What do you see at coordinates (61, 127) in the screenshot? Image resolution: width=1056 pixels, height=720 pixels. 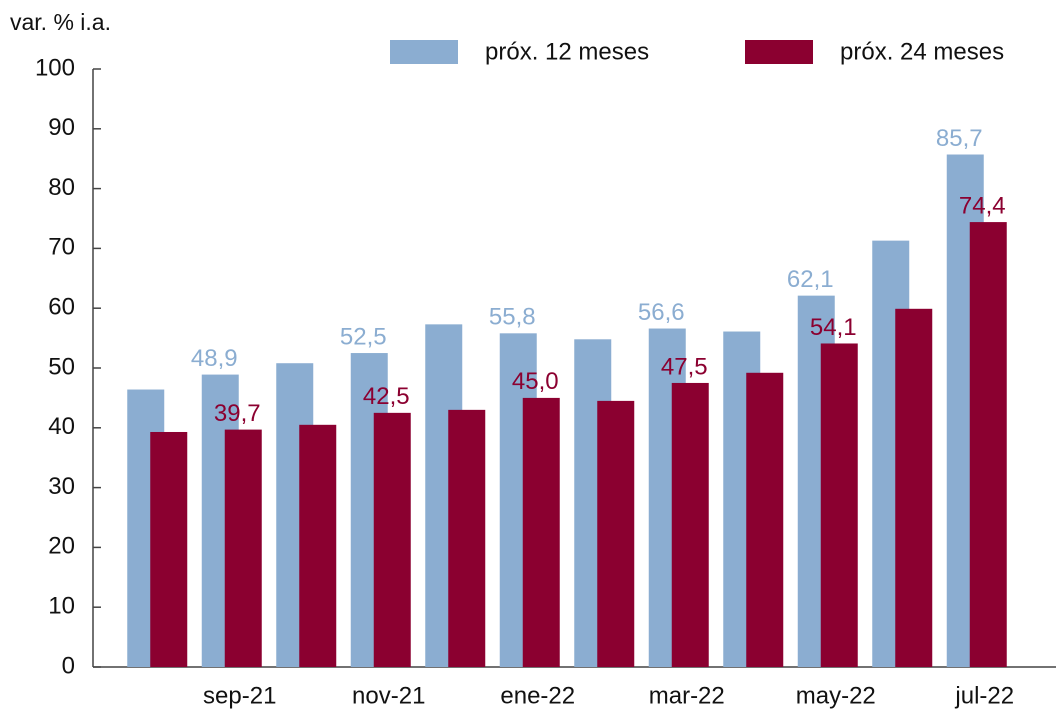 I see `y-tick-label: 90` at bounding box center [61, 127].